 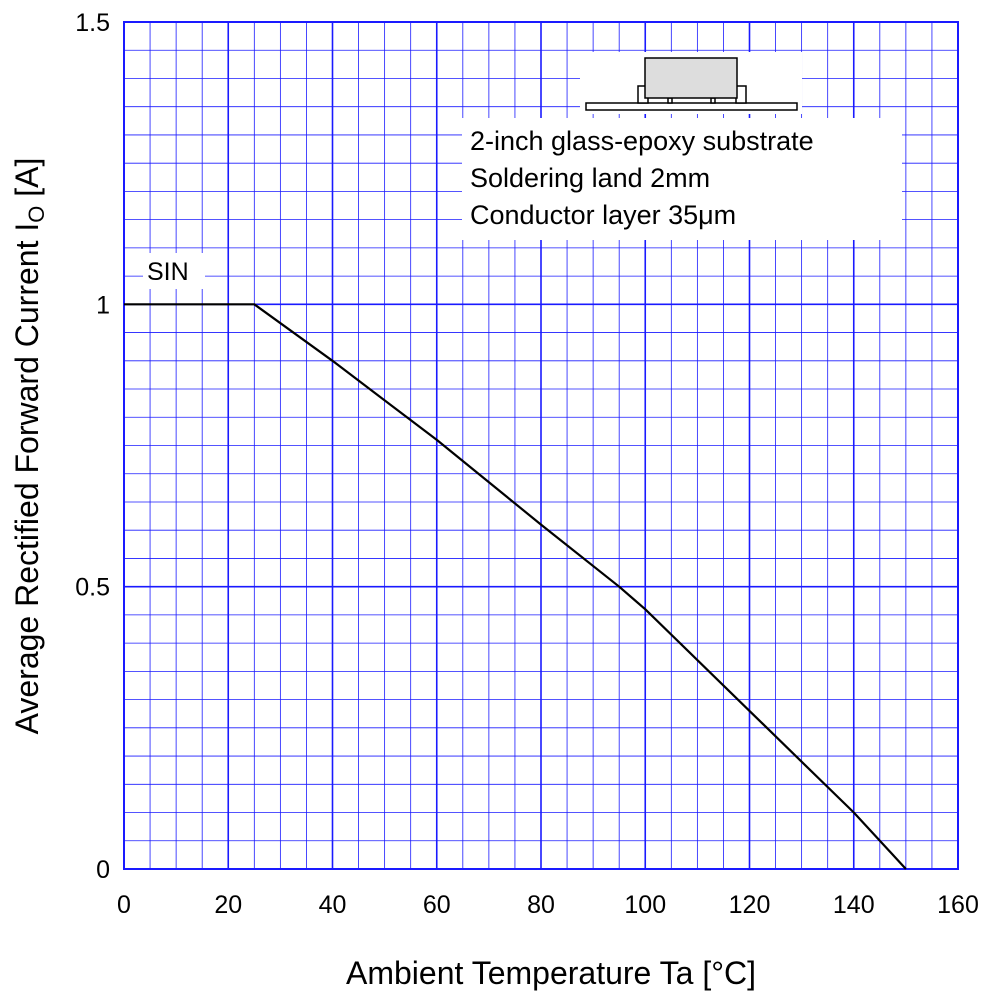 I want to click on y-axis-title: Average Rectified Forward Current IO [A], so click(x=29, y=446).